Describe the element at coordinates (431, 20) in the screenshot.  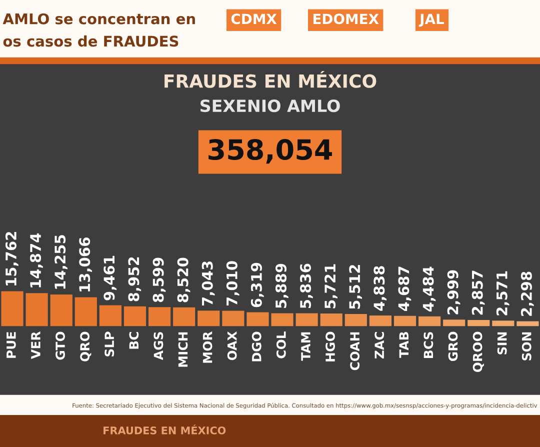
I see `text: JAL` at that location.